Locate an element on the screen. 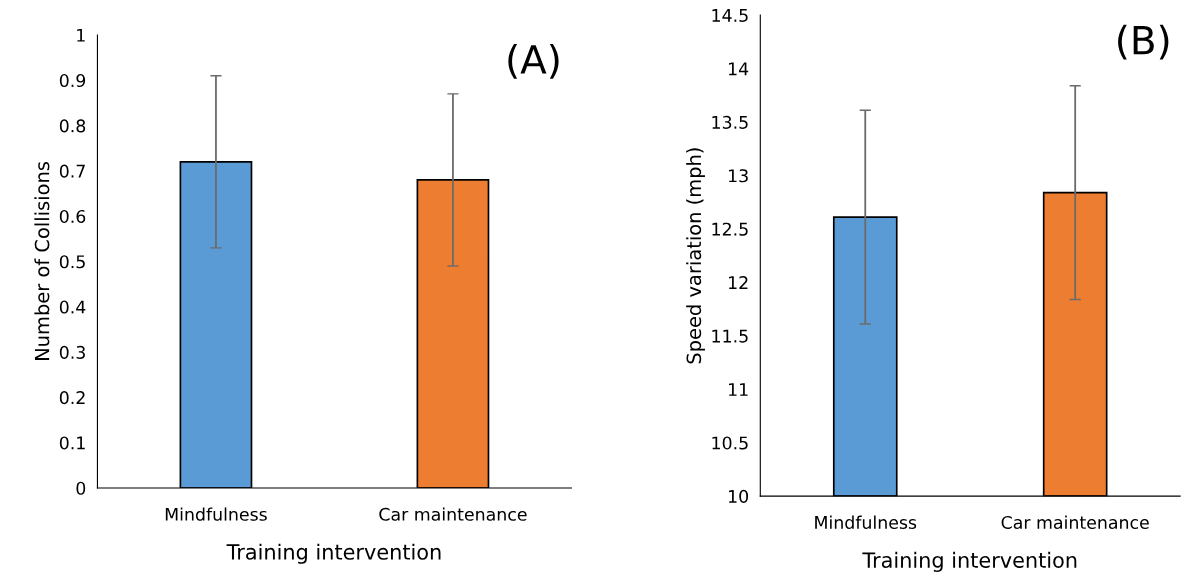 This screenshot has width=1203, height=583. y-tick-label: 11.5 is located at coordinates (730, 336).